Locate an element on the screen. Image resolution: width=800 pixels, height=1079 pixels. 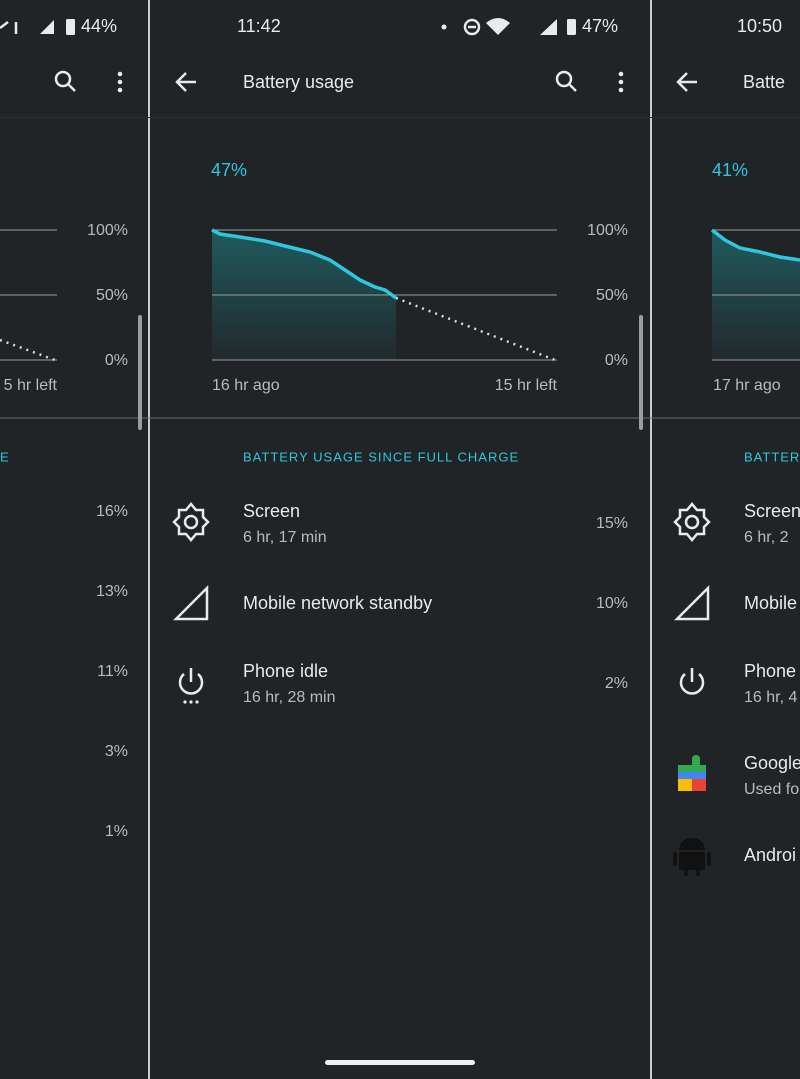
item-name: Google is located at coordinates (772, 763).